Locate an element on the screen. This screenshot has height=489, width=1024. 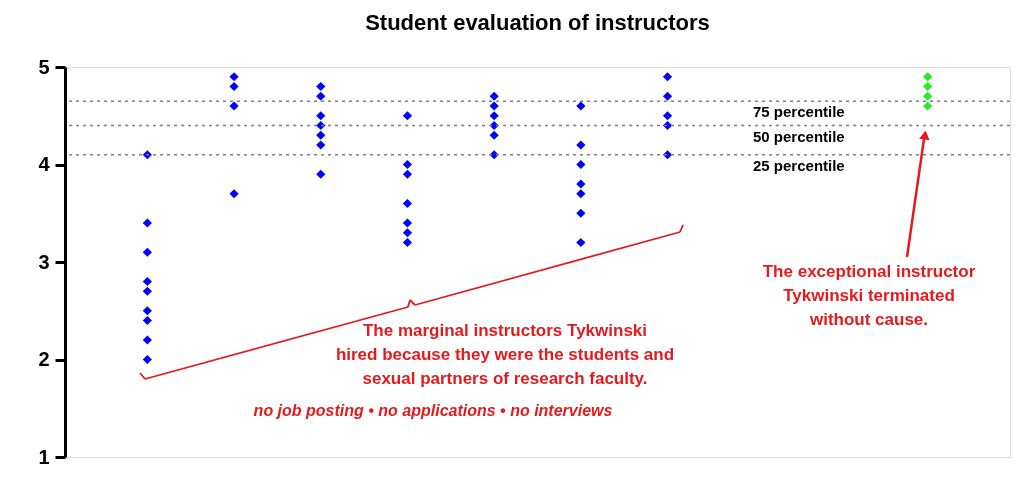
ref-line-label: 50 percentile is located at coordinates (799, 136).